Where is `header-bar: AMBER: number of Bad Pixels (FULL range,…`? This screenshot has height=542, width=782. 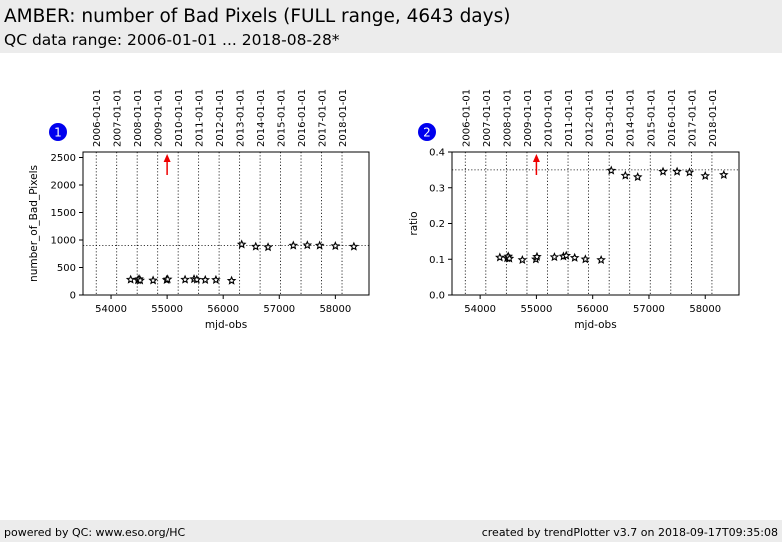 header-bar: AMBER: number of Bad Pixels (FULL range,… is located at coordinates (391, 26).